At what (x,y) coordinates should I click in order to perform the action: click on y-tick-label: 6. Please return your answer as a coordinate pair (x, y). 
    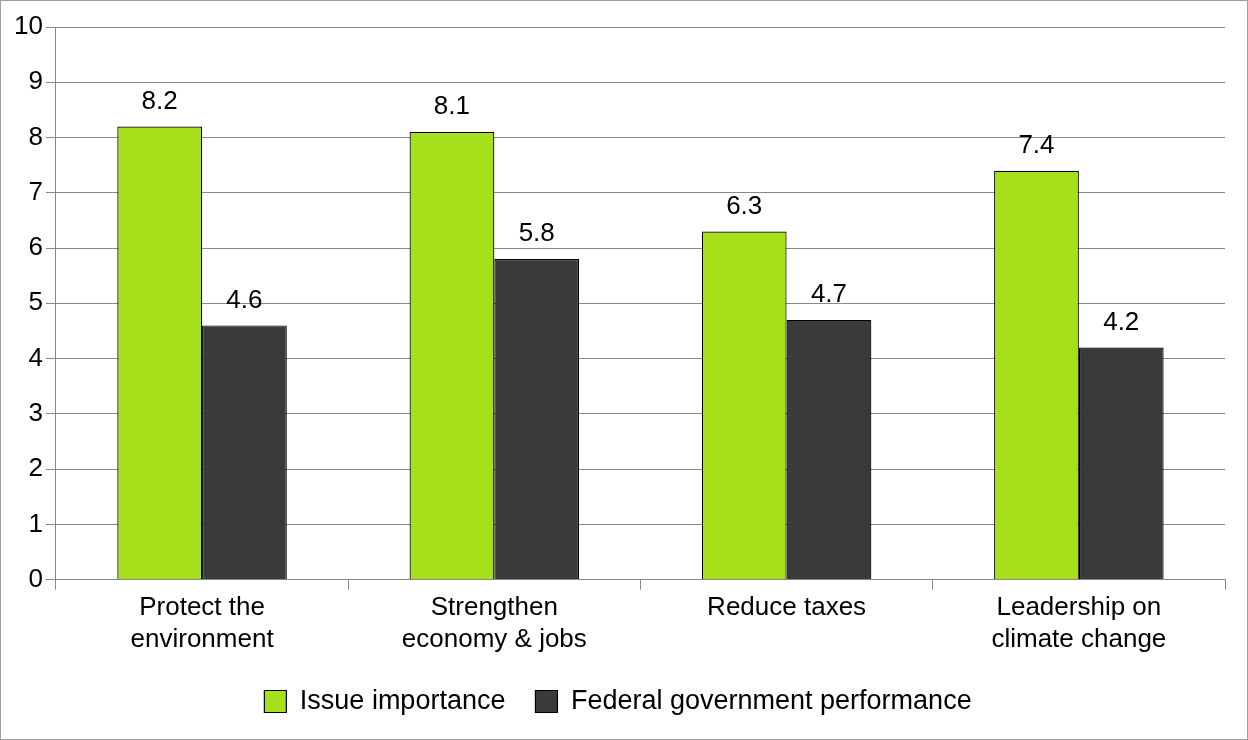
    Looking at the image, I should click on (35, 246).